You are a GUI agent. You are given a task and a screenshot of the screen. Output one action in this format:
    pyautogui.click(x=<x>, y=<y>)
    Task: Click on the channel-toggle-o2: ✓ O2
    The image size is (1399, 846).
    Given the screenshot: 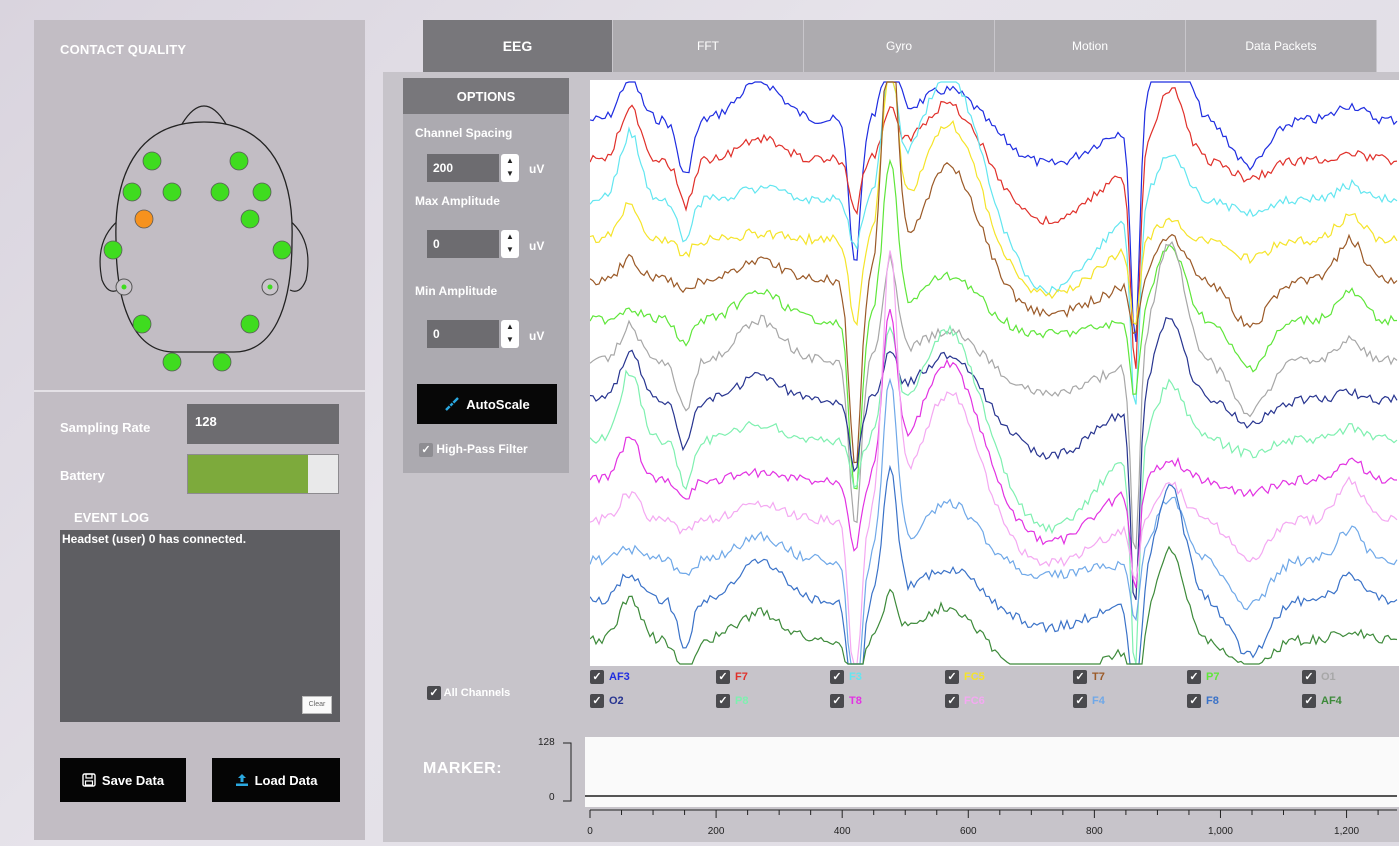 What is the action you would take?
    pyautogui.click(x=607, y=701)
    